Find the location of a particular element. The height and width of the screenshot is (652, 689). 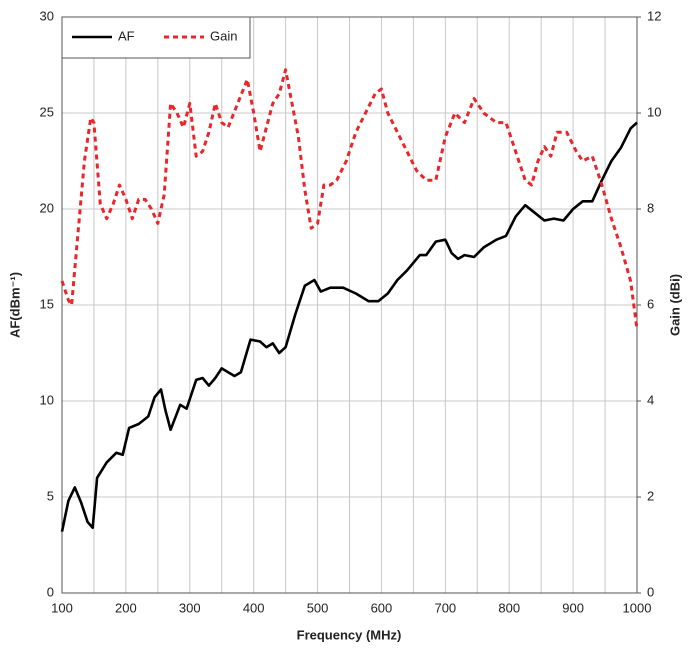

x-axis-title: Frequency (MHz) is located at coordinates (349, 634).